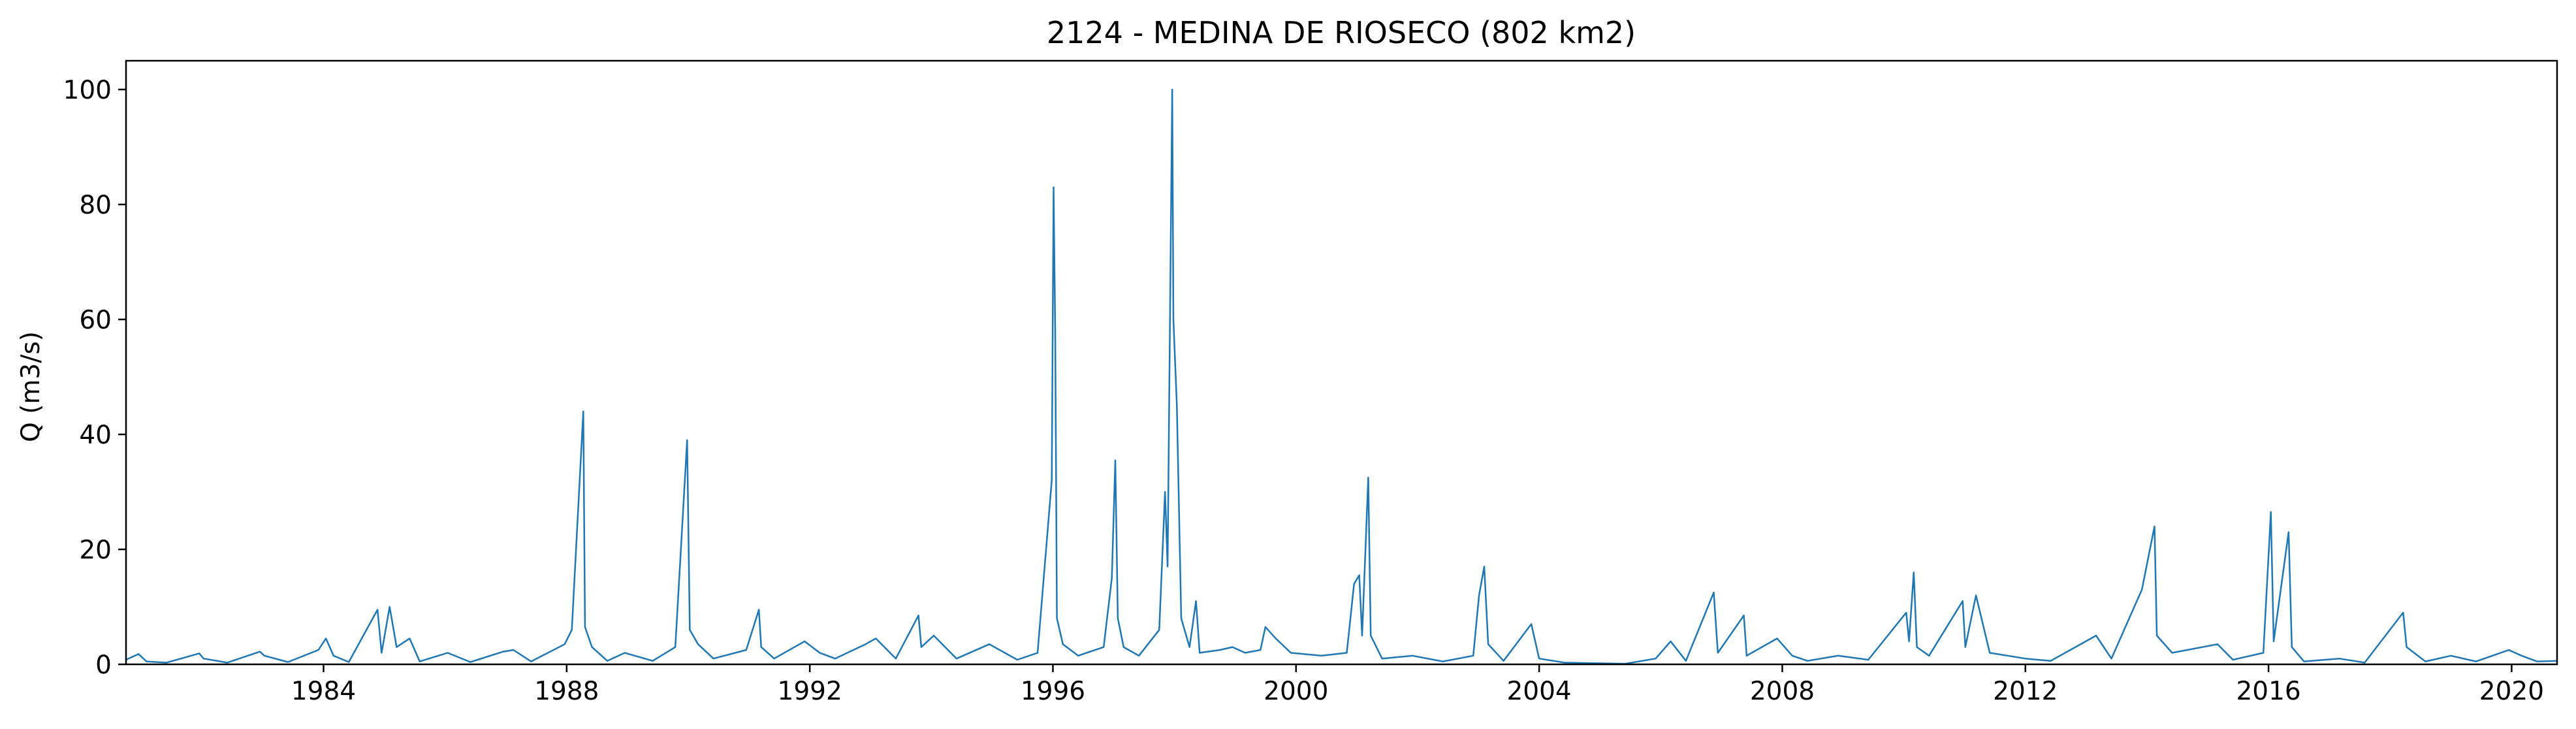 Image resolution: width=2576 pixels, height=729 pixels. What do you see at coordinates (96, 205) in the screenshot?
I see `y-tick-label: 80` at bounding box center [96, 205].